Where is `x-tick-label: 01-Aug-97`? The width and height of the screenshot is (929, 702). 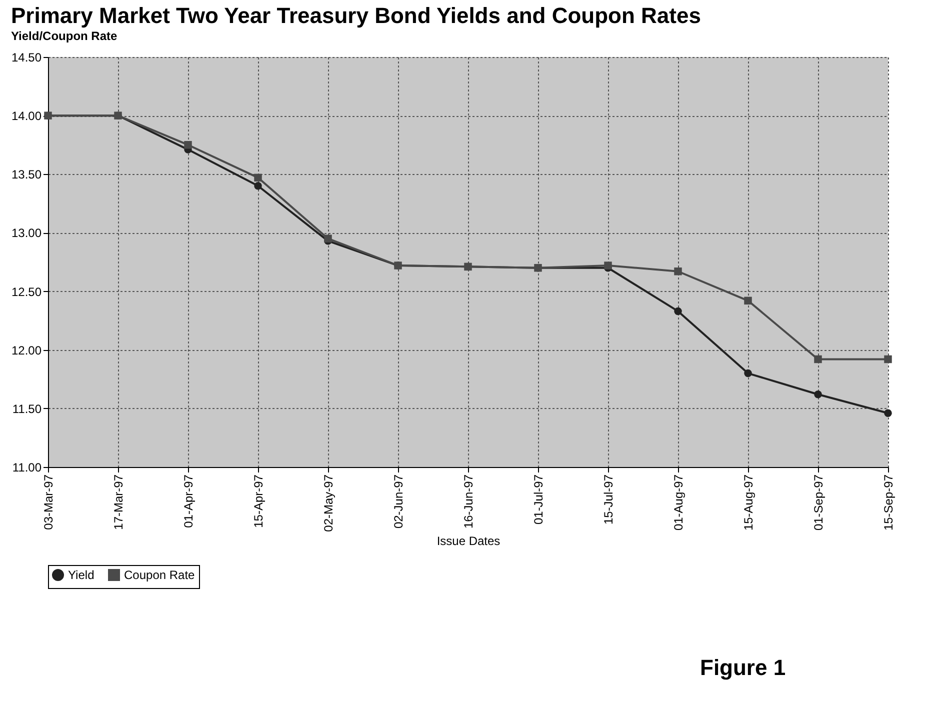 x-tick-label: 01-Aug-97 is located at coordinates (679, 502).